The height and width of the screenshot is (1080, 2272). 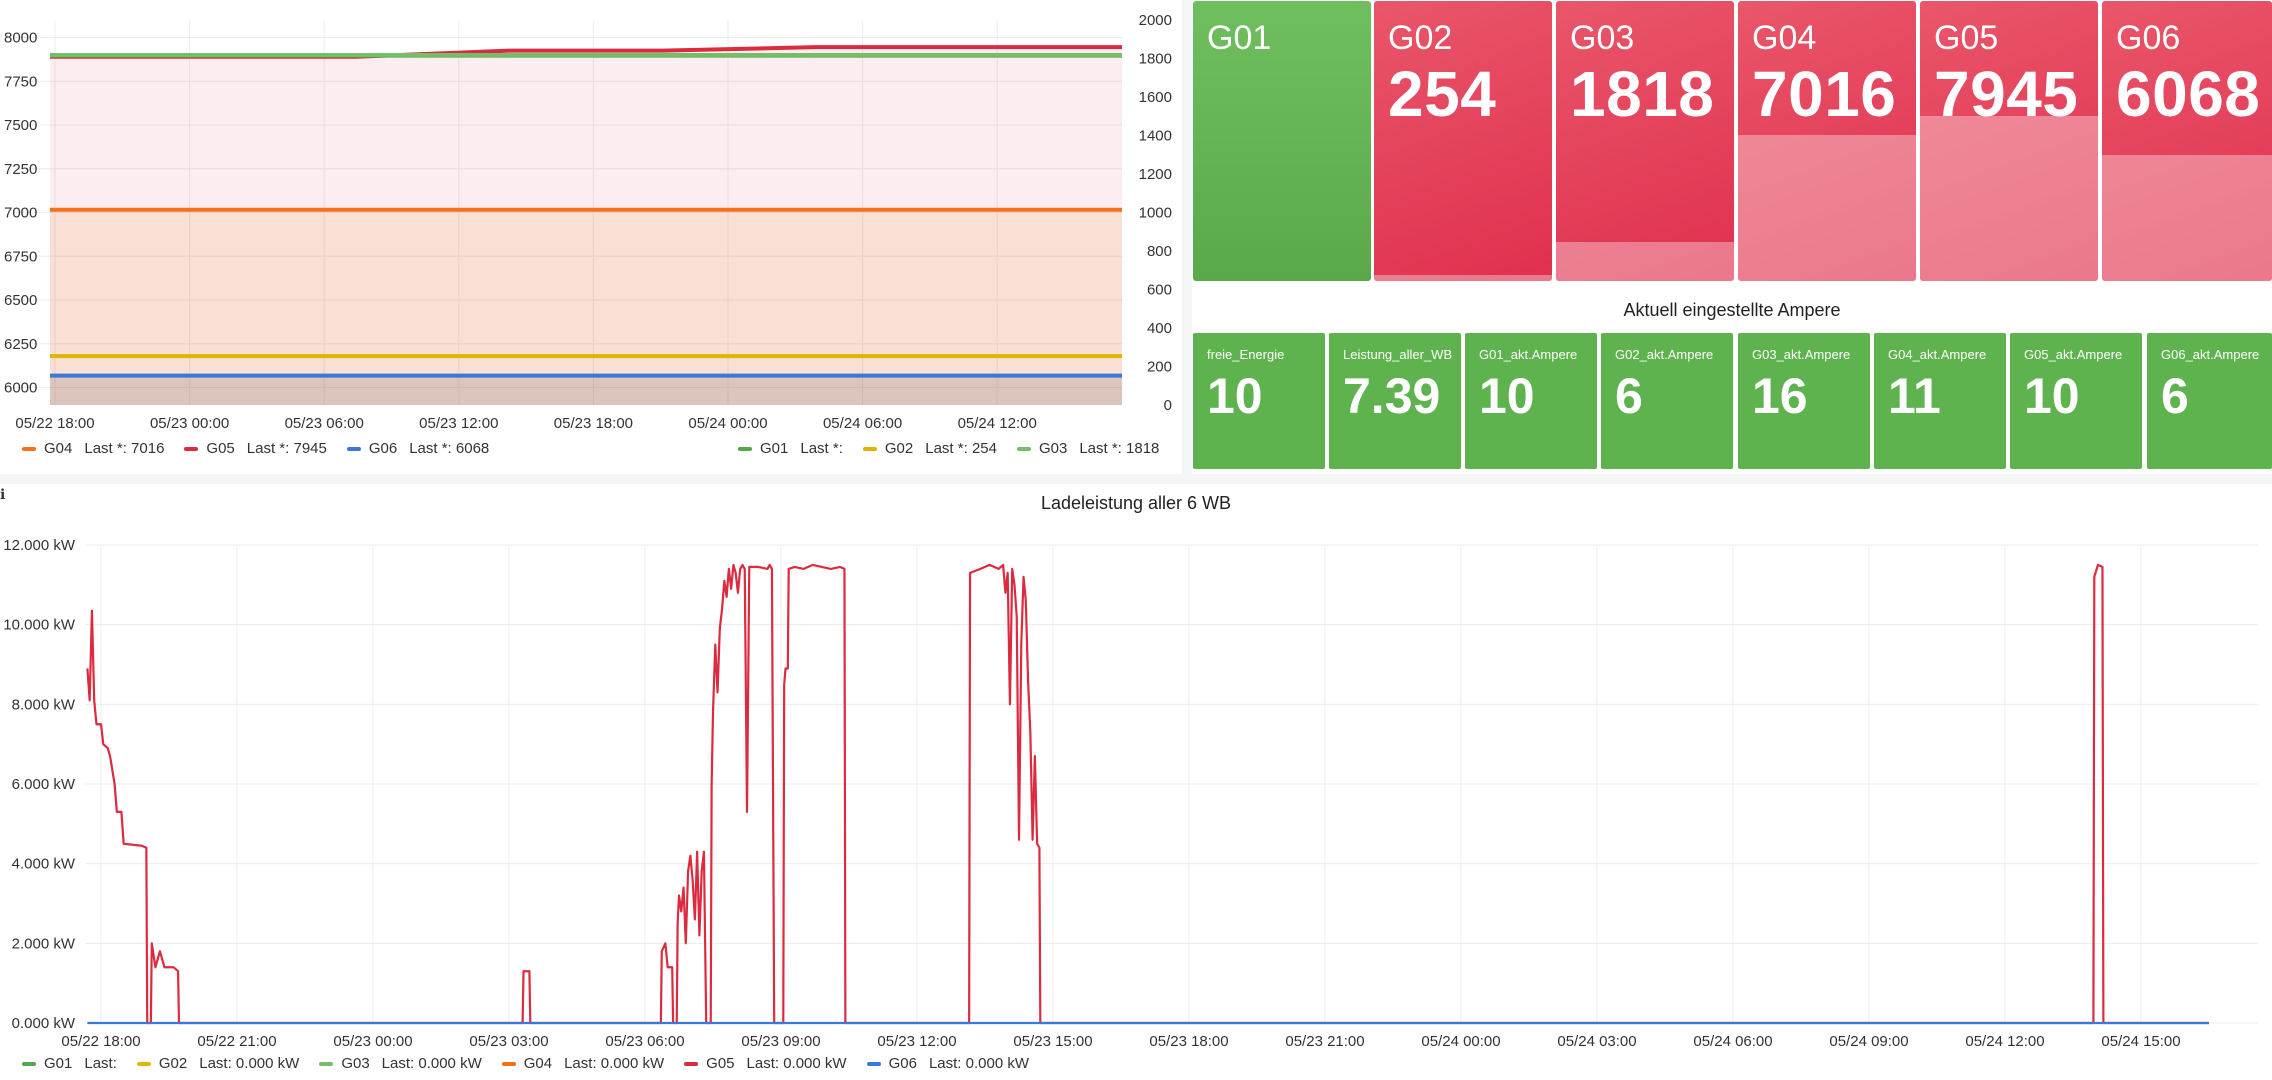 What do you see at coordinates (44, 1023) in the screenshot?
I see `y-tick-label: 0.000 kW` at bounding box center [44, 1023].